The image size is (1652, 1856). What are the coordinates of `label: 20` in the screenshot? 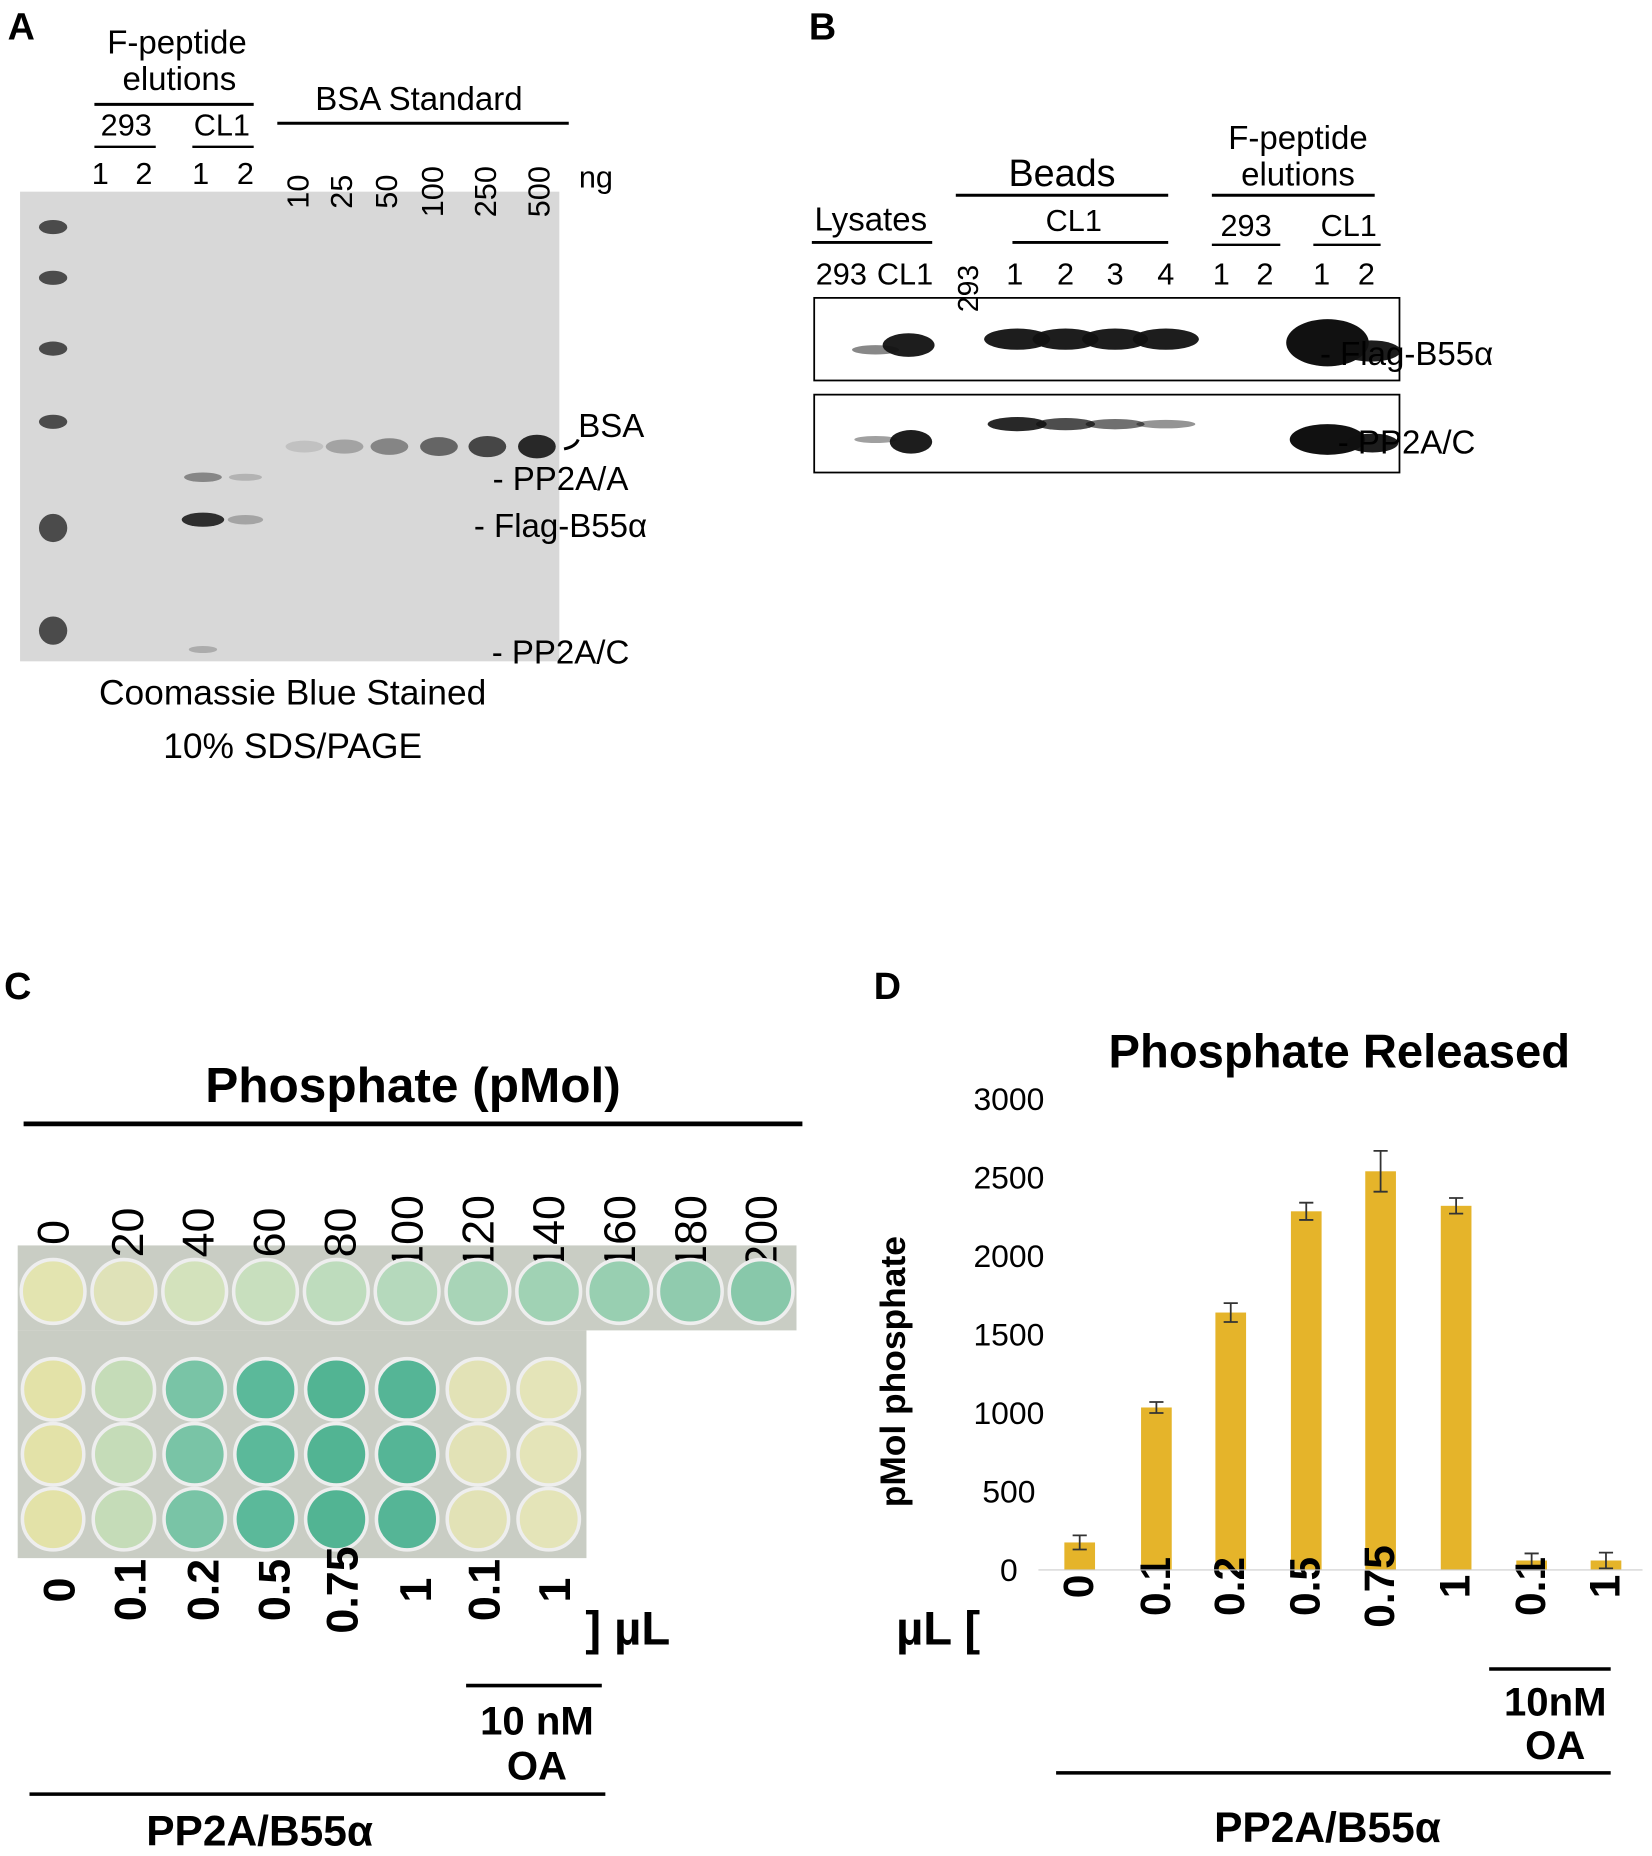 It's located at (127, 1233).